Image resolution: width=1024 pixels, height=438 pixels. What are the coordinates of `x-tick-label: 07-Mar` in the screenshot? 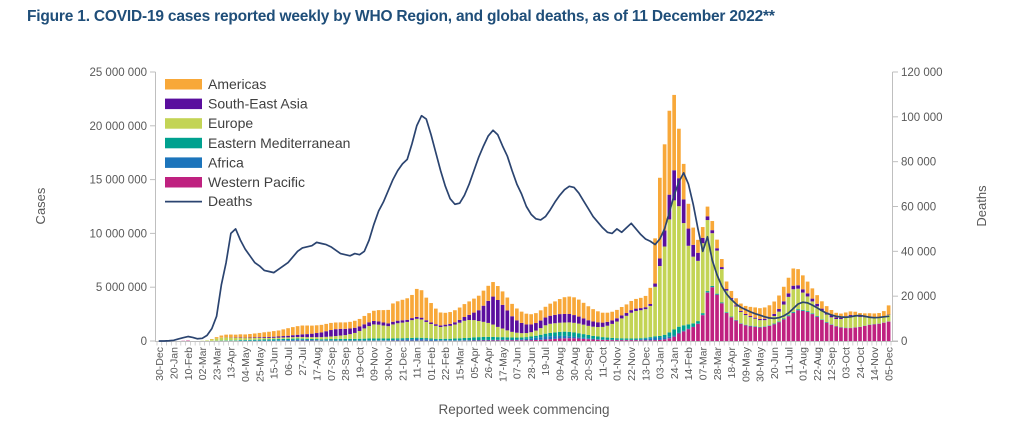 It's located at (704, 364).